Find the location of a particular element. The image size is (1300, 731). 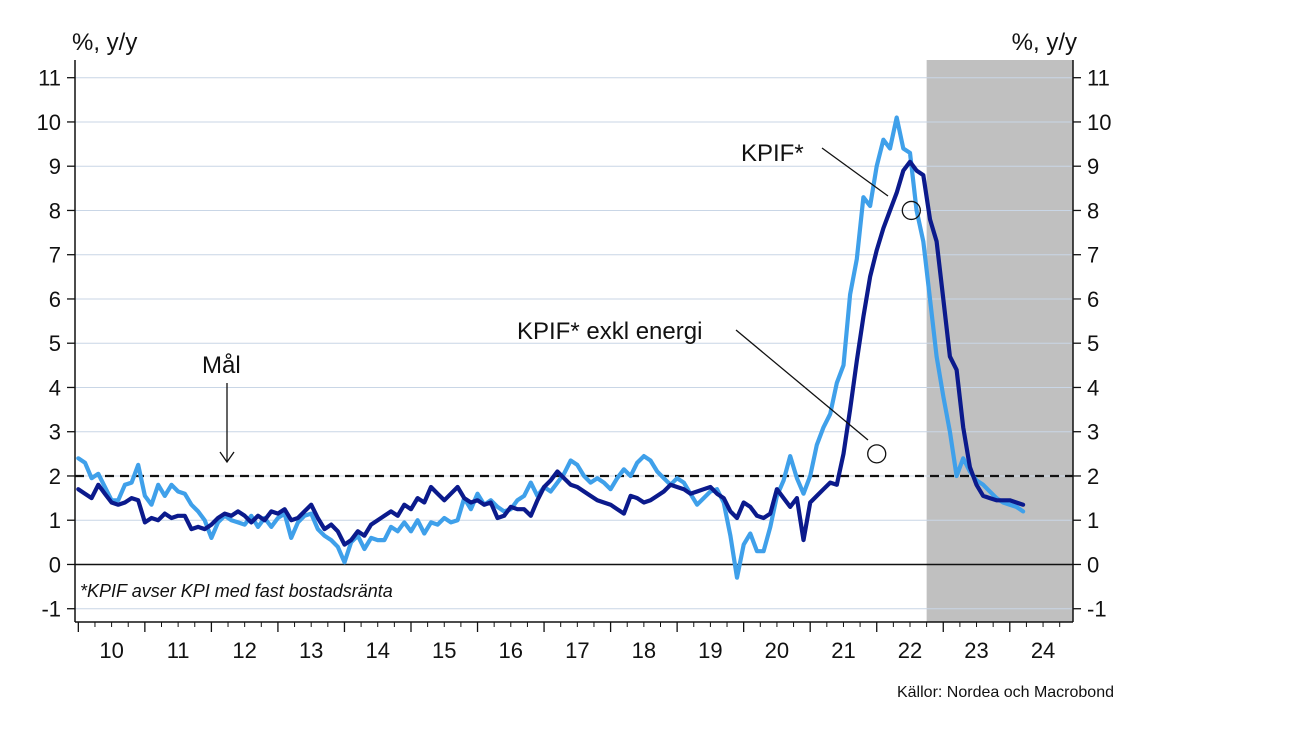

x-tick-label: 14 is located at coordinates (377, 650).